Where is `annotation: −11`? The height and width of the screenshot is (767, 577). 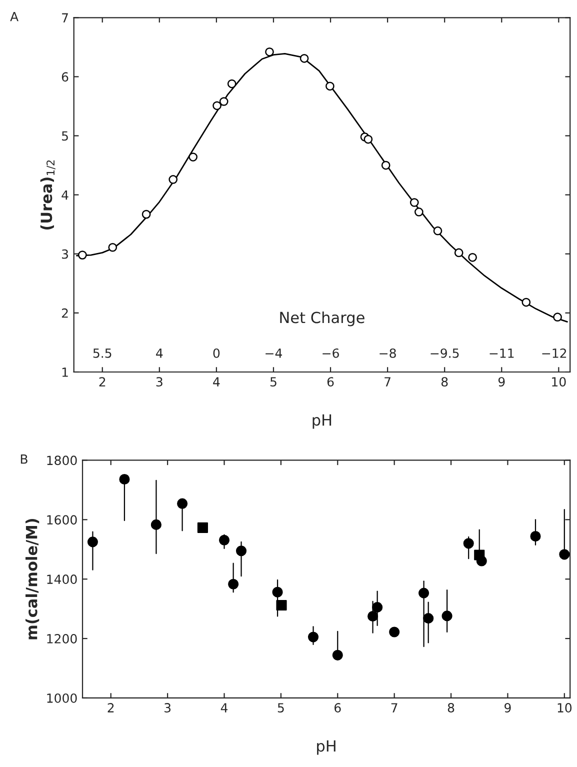
annotation: −11 is located at coordinates (502, 353).